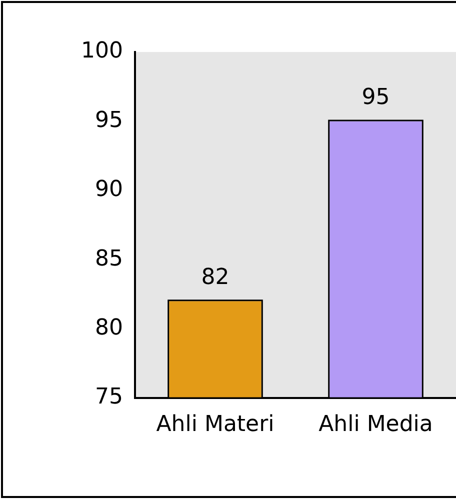 The height and width of the screenshot is (501, 456). Describe the element at coordinates (215, 277) in the screenshot. I see `data-label: 82` at that location.